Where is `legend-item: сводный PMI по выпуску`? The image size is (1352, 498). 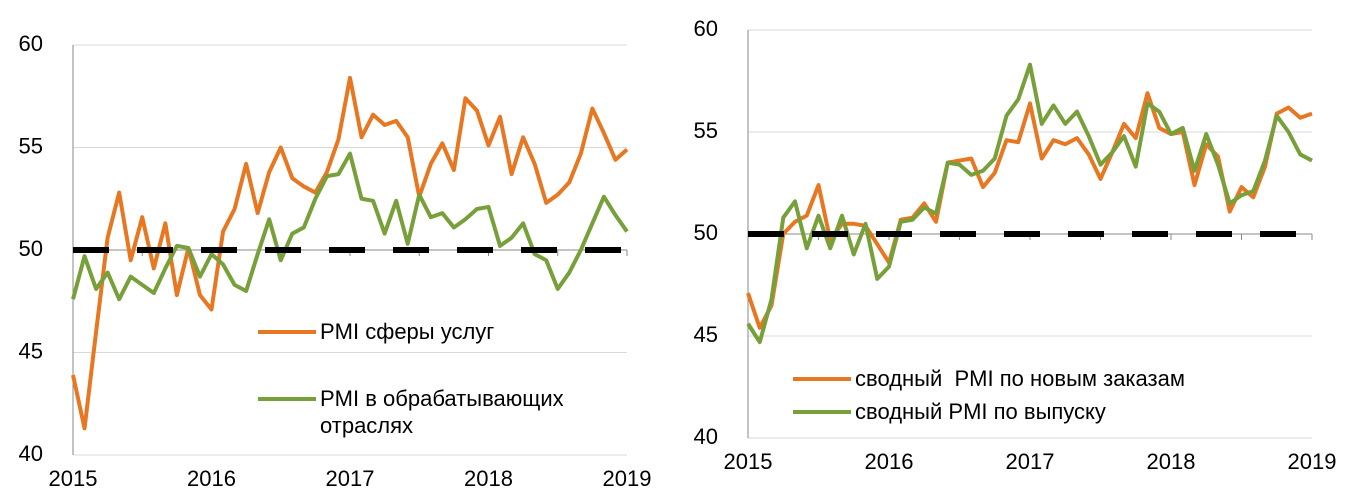 legend-item: сводный PMI по выпуску is located at coordinates (1003, 411).